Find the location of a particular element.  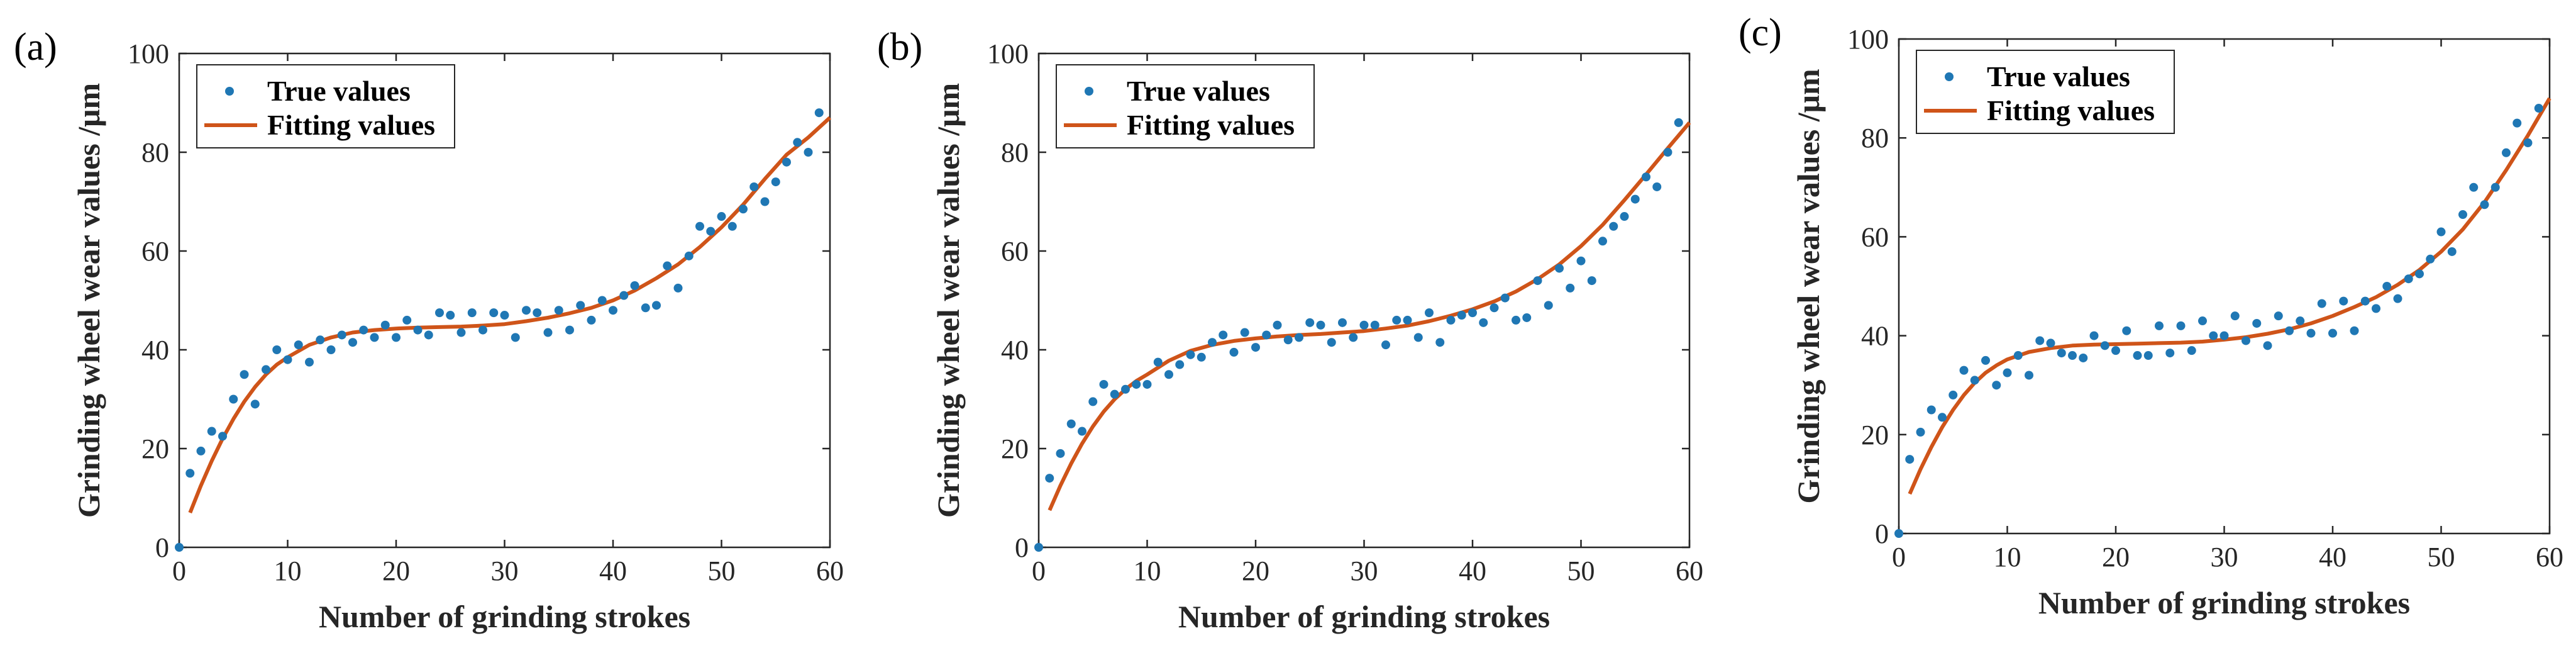

y-tick-label: 40 is located at coordinates (155, 350).